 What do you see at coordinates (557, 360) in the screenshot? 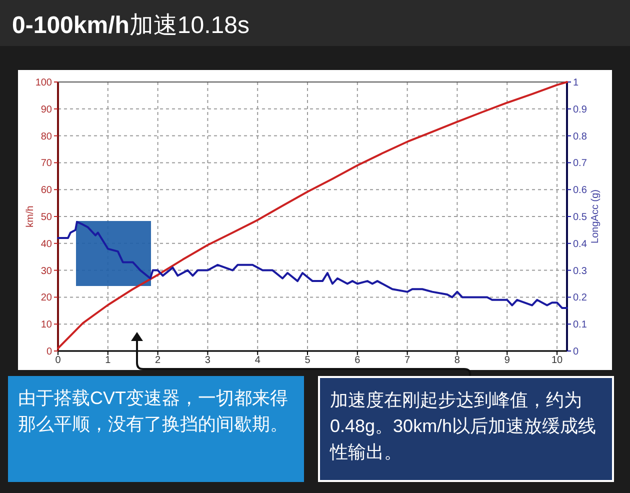
I see `x-tick-label: 10` at bounding box center [557, 360].